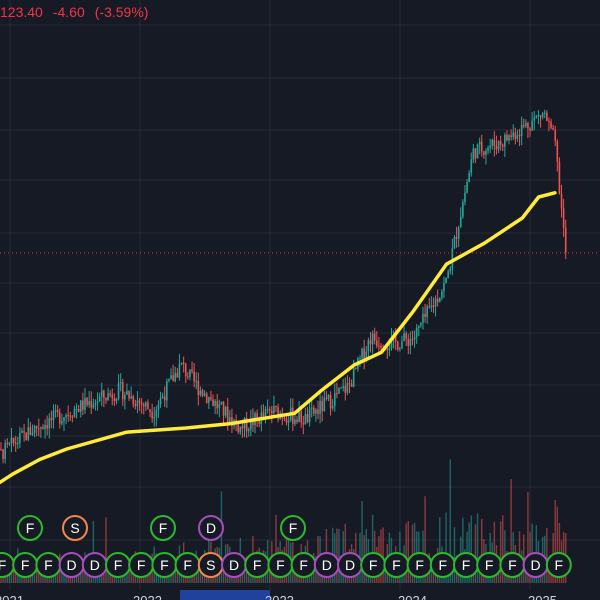 The height and width of the screenshot is (600, 600). I want to click on event-marker-label: S, so click(210, 565).